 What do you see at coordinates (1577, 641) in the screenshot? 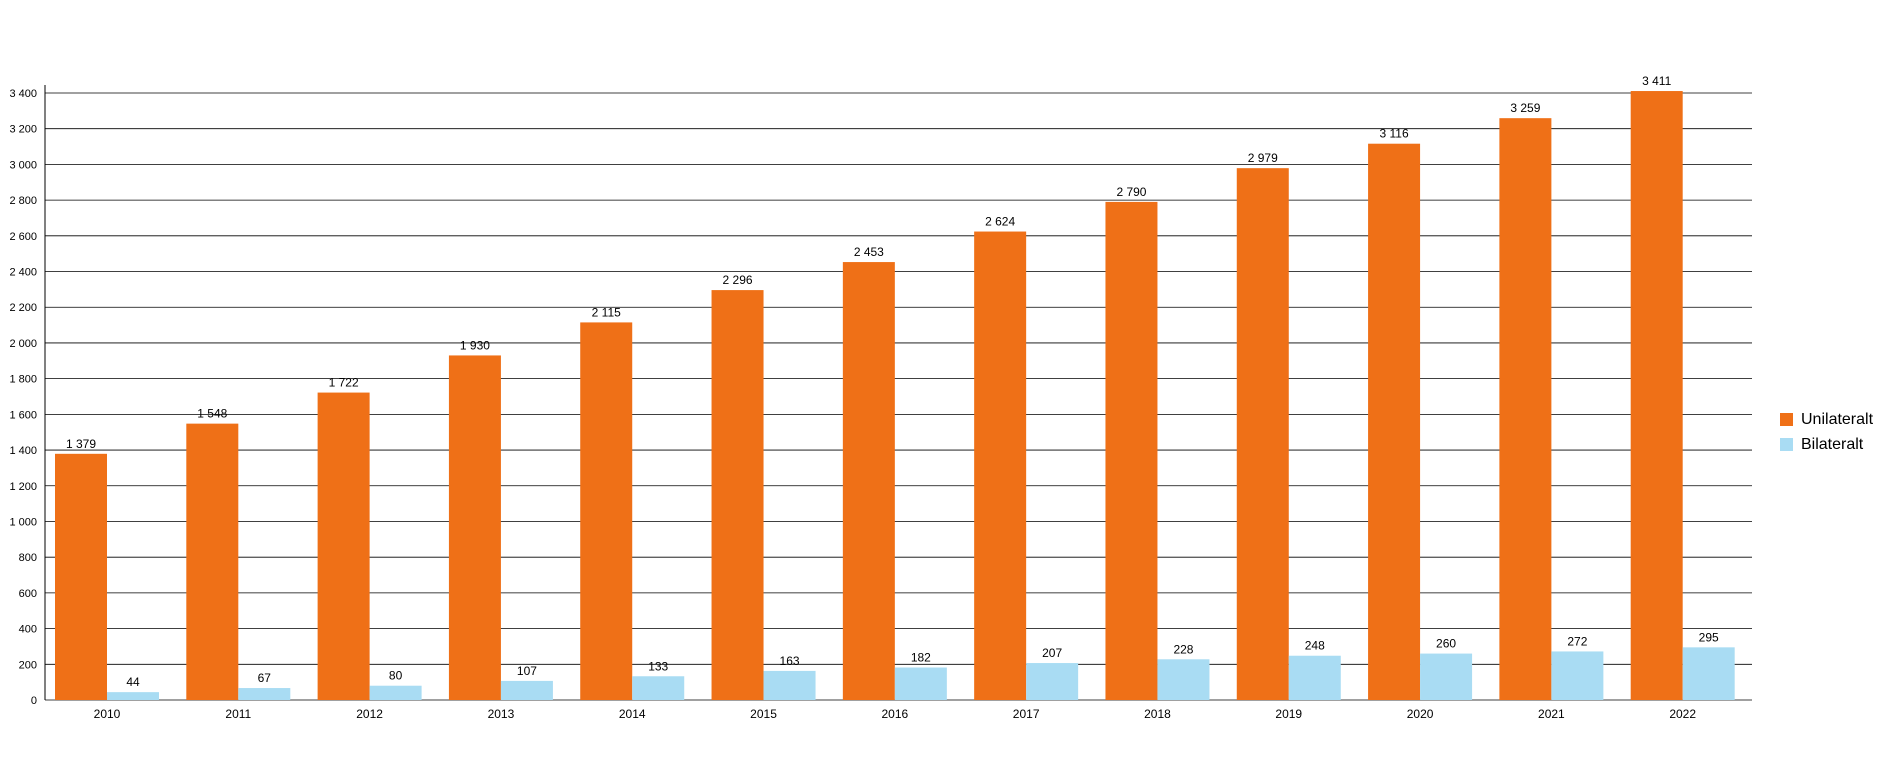
I see `data-label-bilateralt-2021: 272` at bounding box center [1577, 641].